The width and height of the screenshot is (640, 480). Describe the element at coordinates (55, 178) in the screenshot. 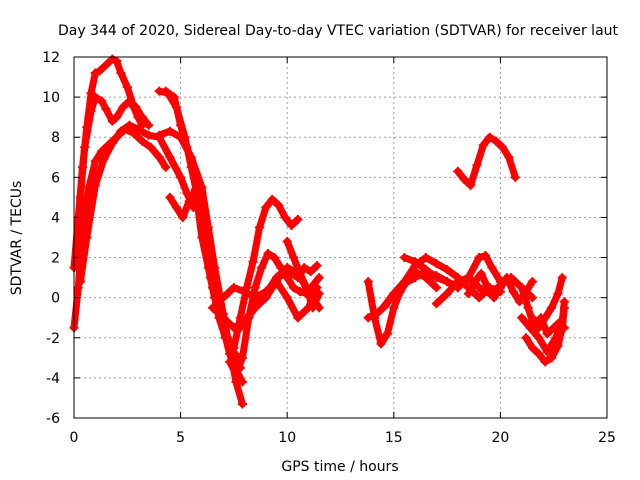

I see `y-tick-label: 6` at that location.